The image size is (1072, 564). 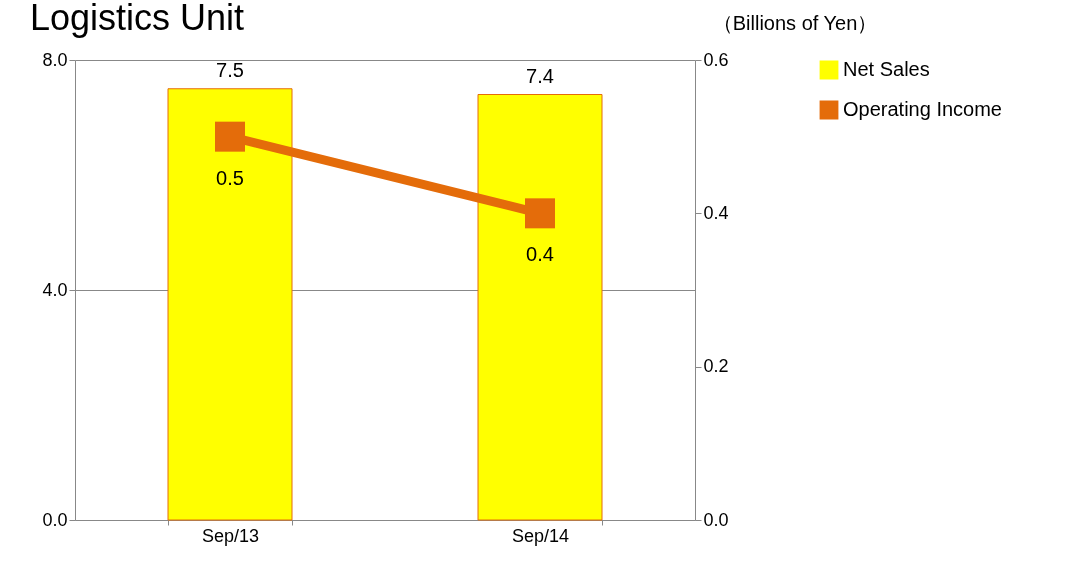 What do you see at coordinates (540, 75) in the screenshot?
I see `data-label: 7.4` at bounding box center [540, 75].